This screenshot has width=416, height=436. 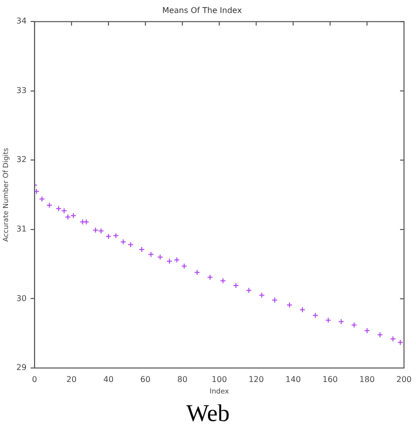 I want to click on x-tick-label: 40, so click(x=108, y=379).